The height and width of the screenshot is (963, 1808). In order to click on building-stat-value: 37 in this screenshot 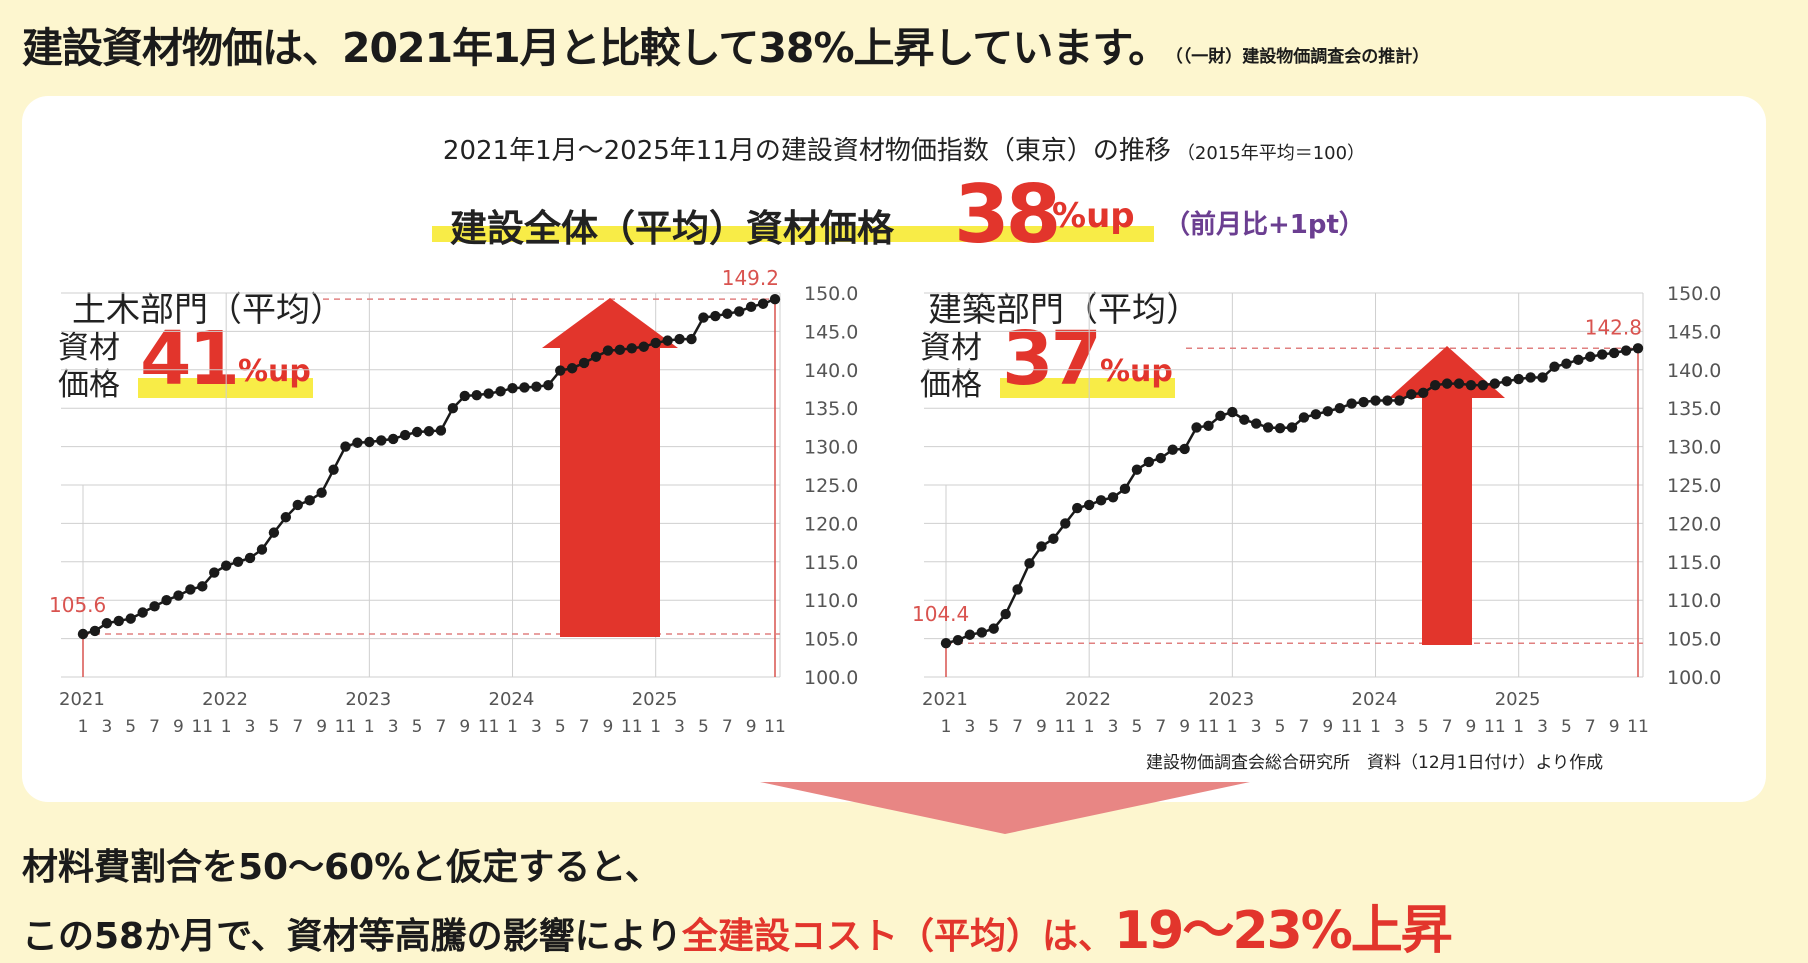, I will do `click(1052, 359)`.